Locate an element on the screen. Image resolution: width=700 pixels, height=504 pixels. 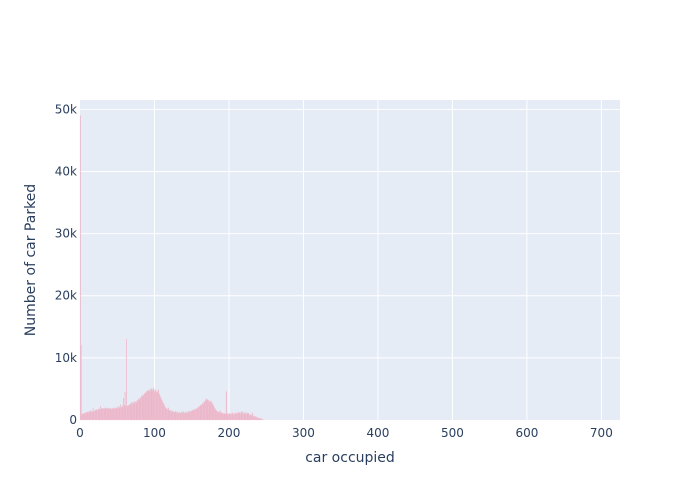
y-axis-title: Number of car Parked is located at coordinates (31, 260).